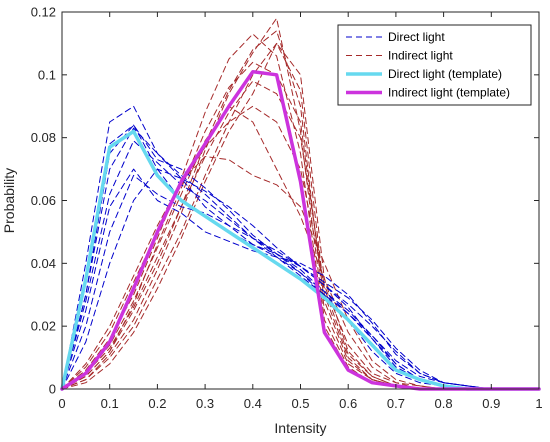 This screenshot has height=442, width=550. I want to click on y-tick-label: 0.08, so click(43, 137).